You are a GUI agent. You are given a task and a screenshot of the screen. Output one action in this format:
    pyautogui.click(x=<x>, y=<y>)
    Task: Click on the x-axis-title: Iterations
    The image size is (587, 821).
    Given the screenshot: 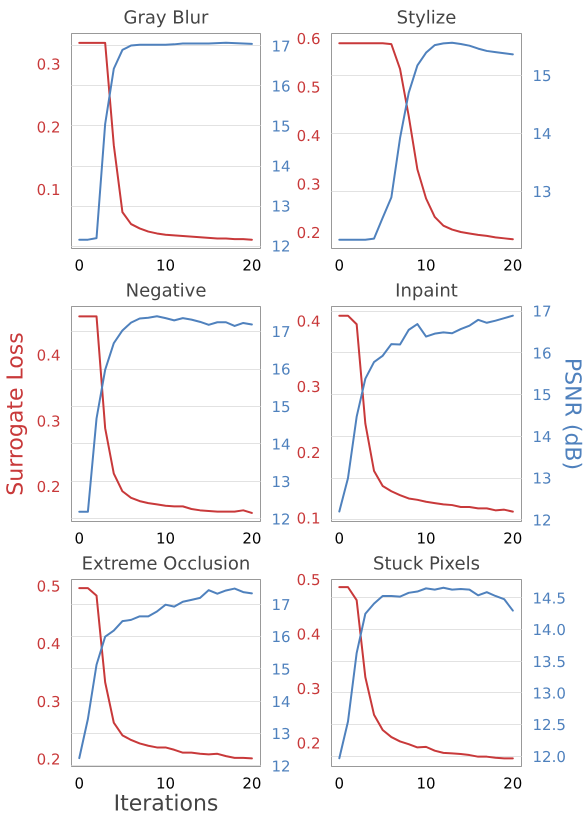 What is the action you would take?
    pyautogui.click(x=166, y=804)
    